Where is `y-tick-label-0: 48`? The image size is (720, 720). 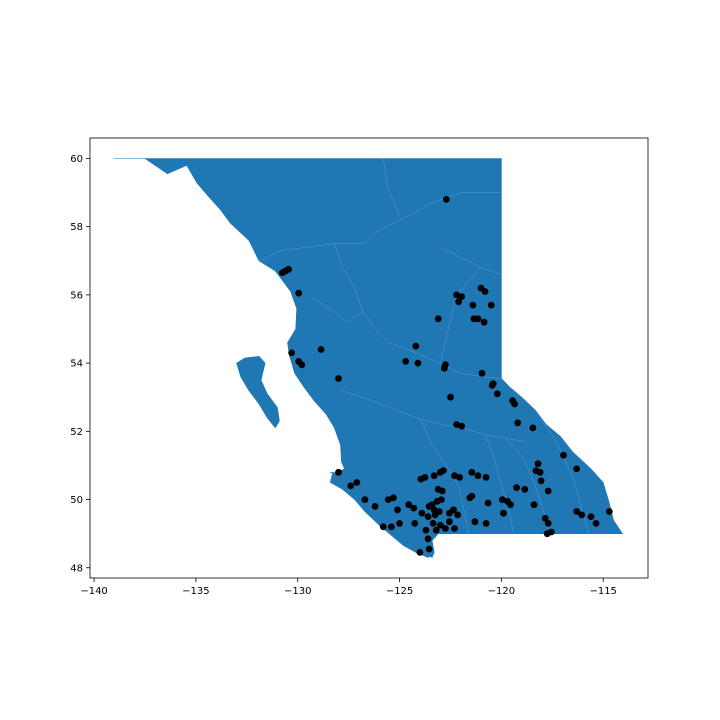 y-tick-label-0: 48 is located at coordinates (76, 568).